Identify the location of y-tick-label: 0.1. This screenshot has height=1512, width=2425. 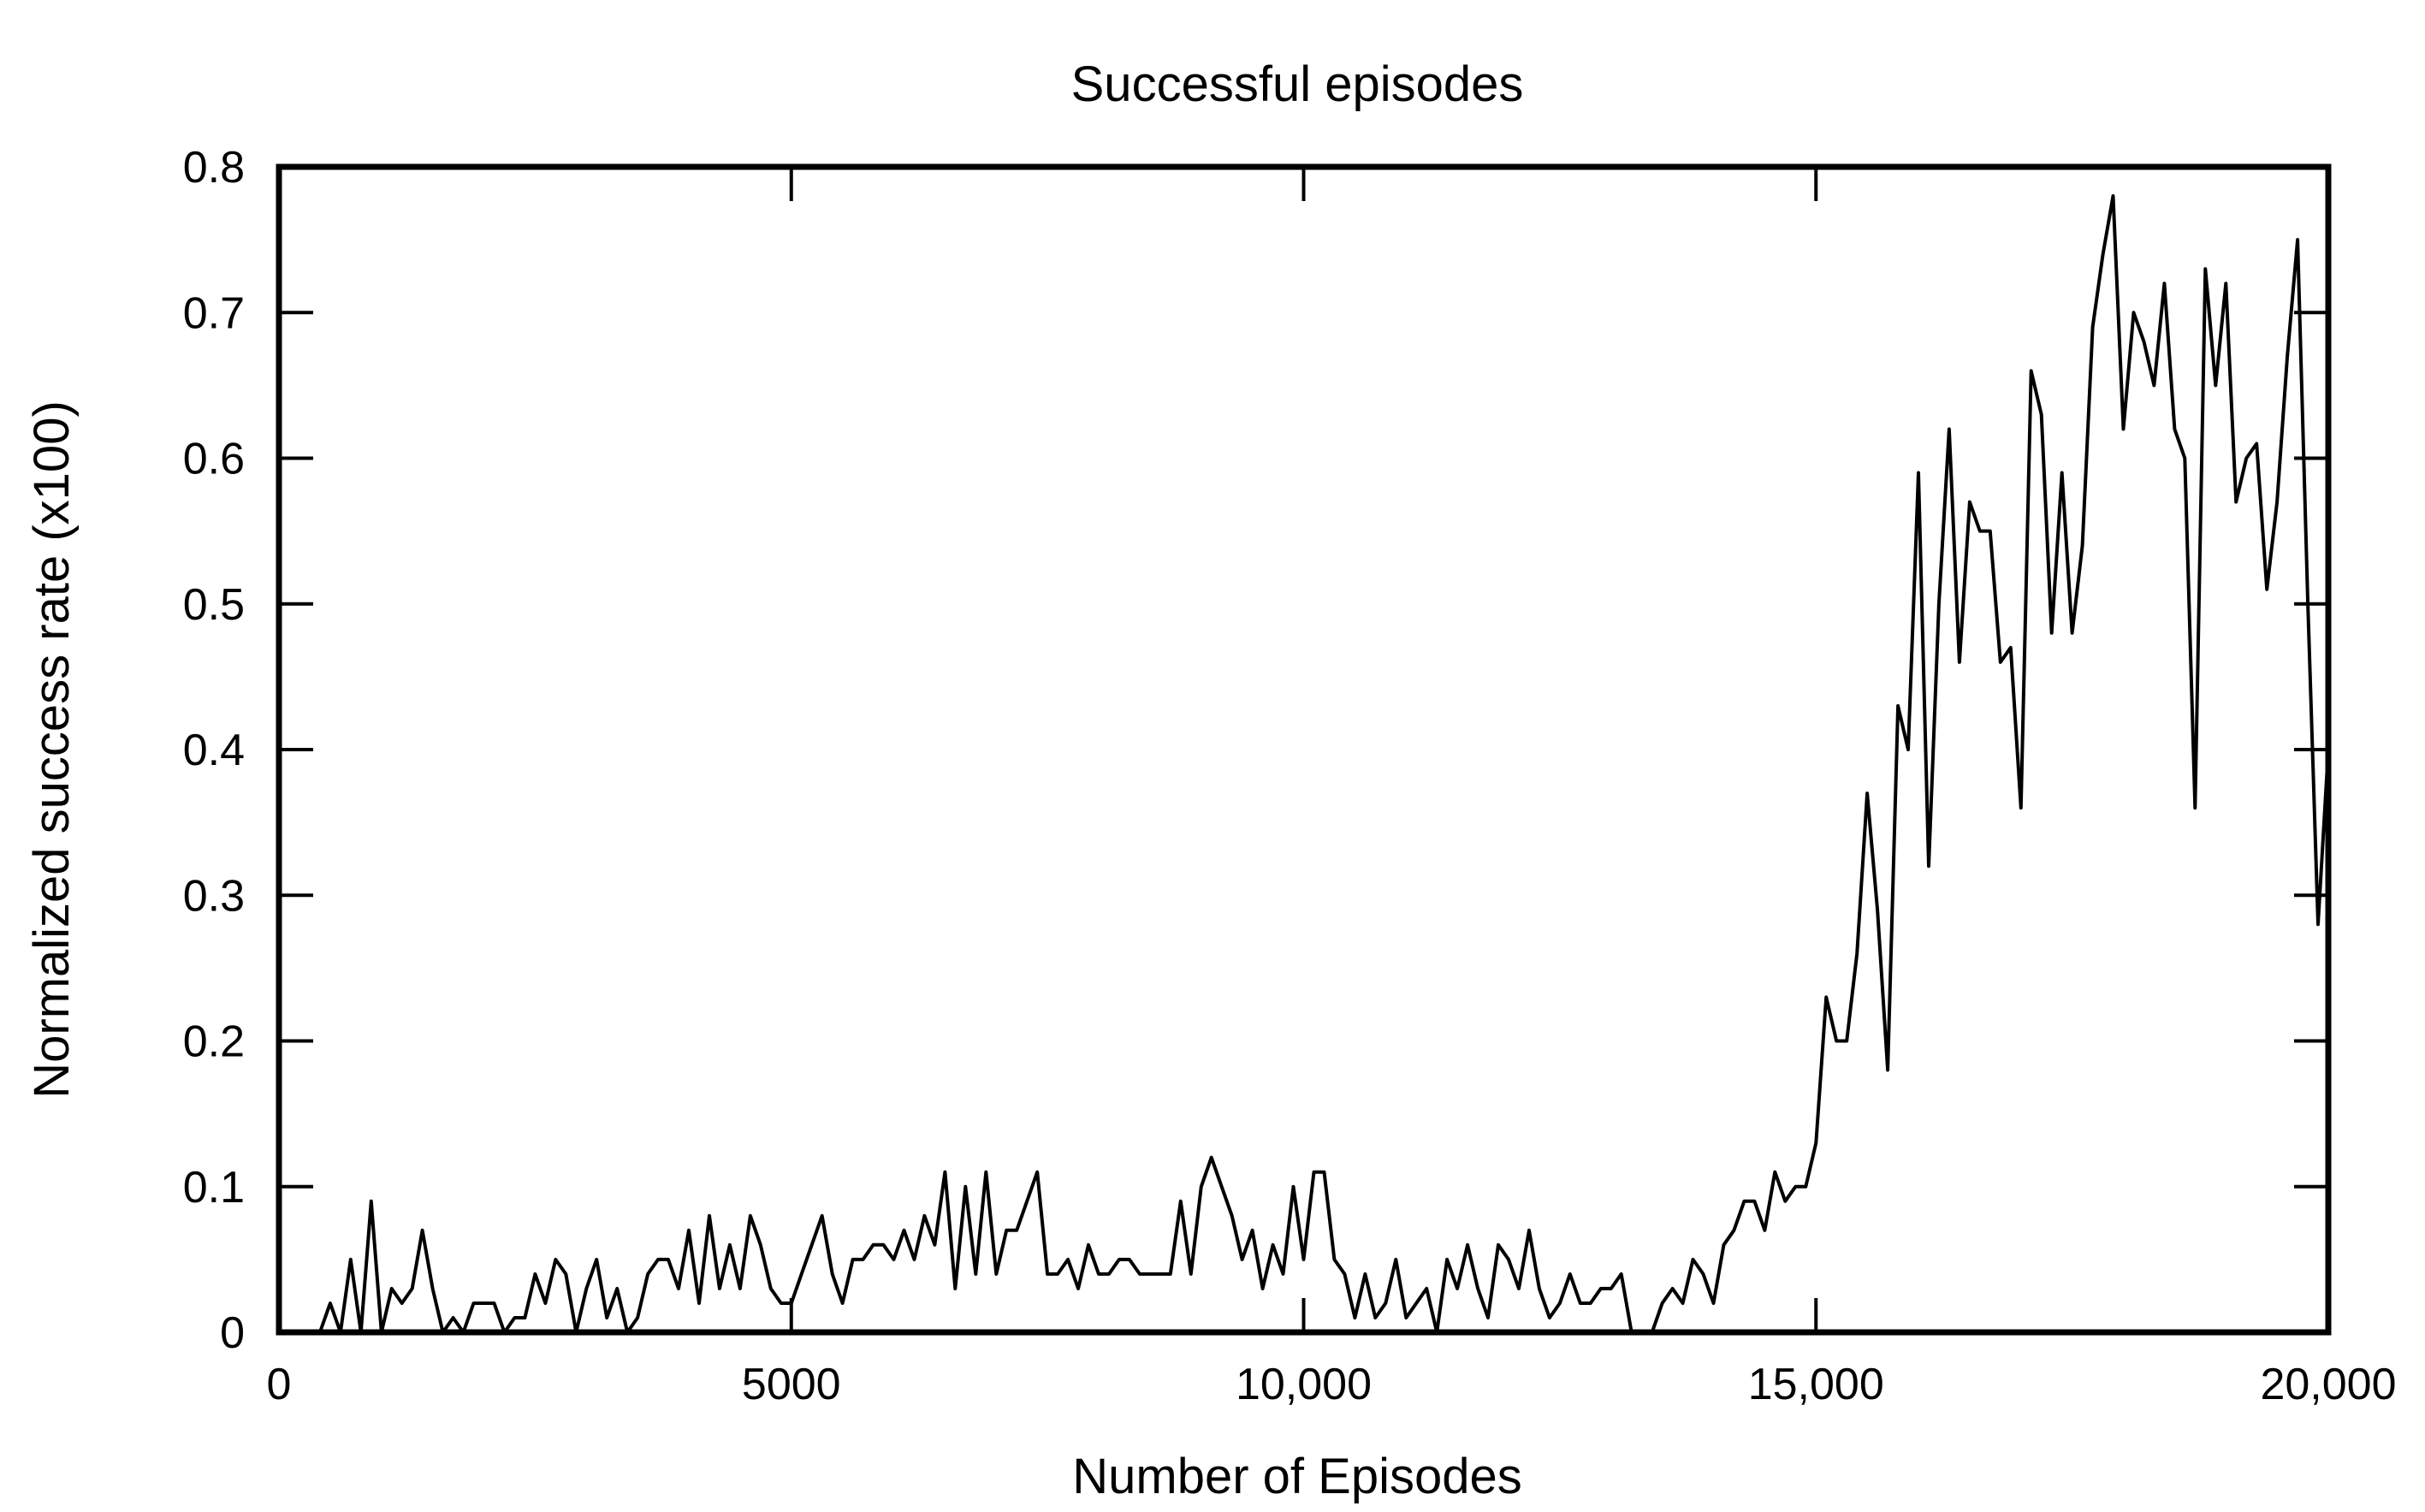
(214, 1188).